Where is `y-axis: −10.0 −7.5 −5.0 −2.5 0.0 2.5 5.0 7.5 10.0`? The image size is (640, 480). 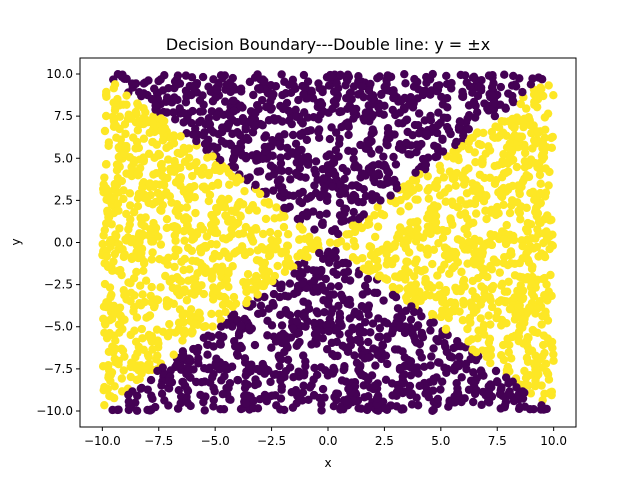
y-axis: −10.0 −7.5 −5.0 −2.5 0.0 2.5 5.0 7.5 10.0 is located at coordinates (58, 242).